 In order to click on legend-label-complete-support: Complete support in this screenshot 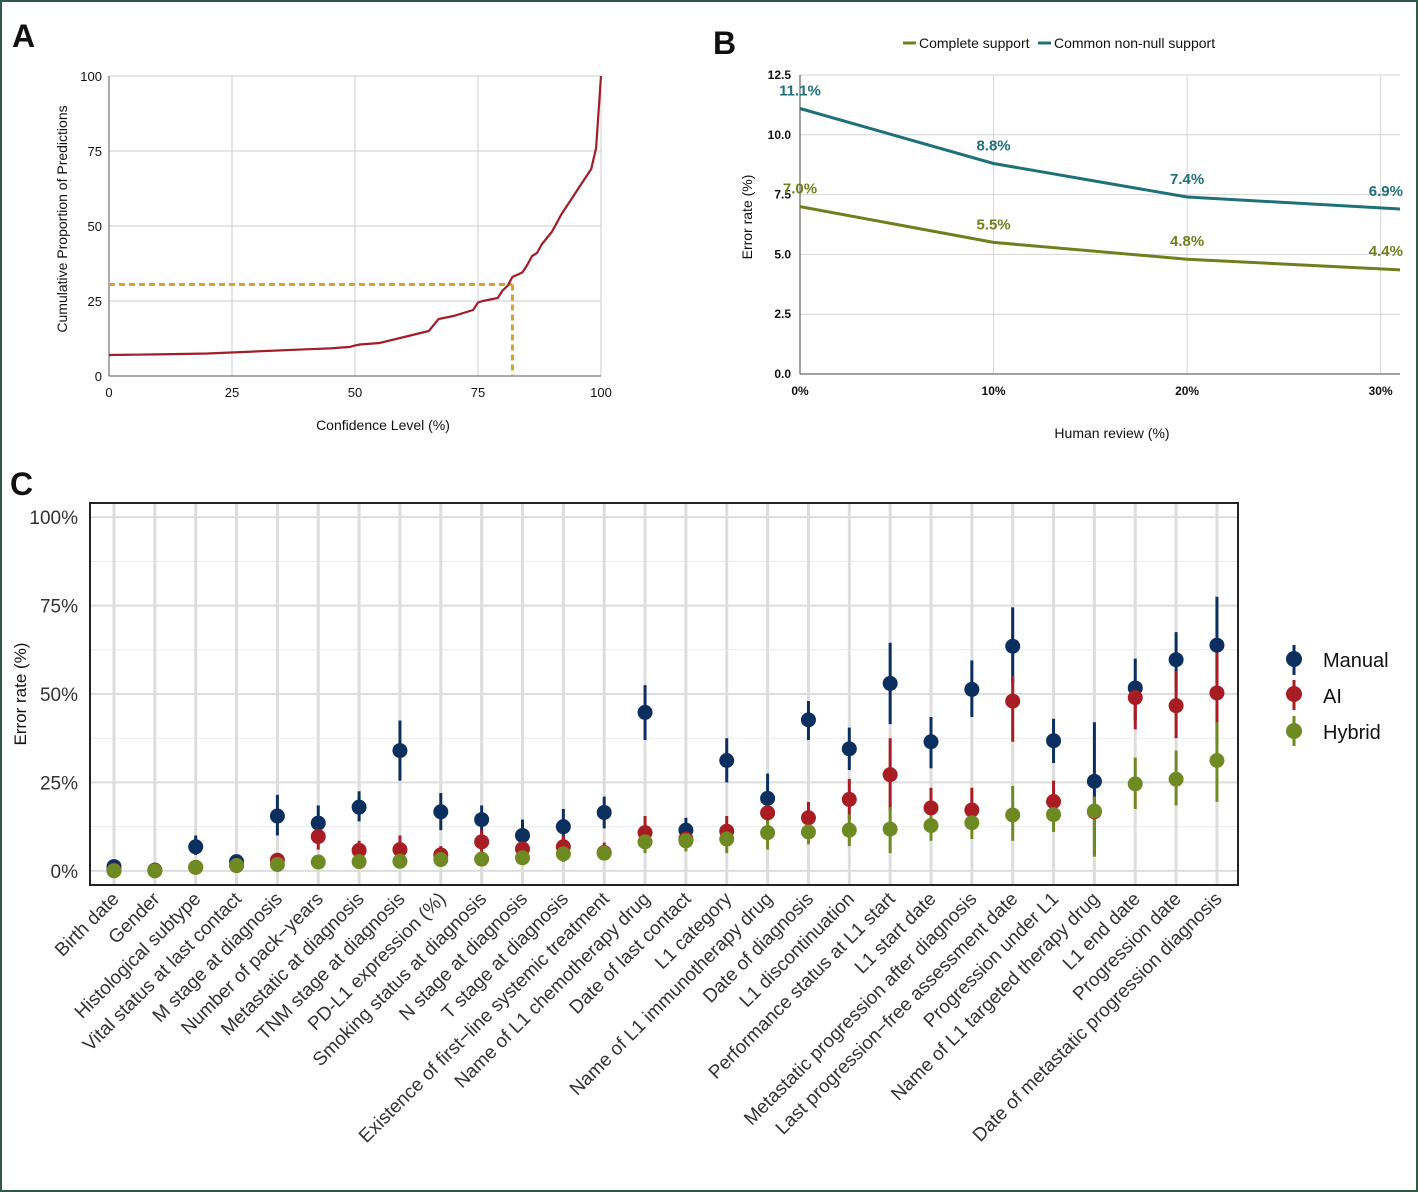, I will do `click(974, 43)`.